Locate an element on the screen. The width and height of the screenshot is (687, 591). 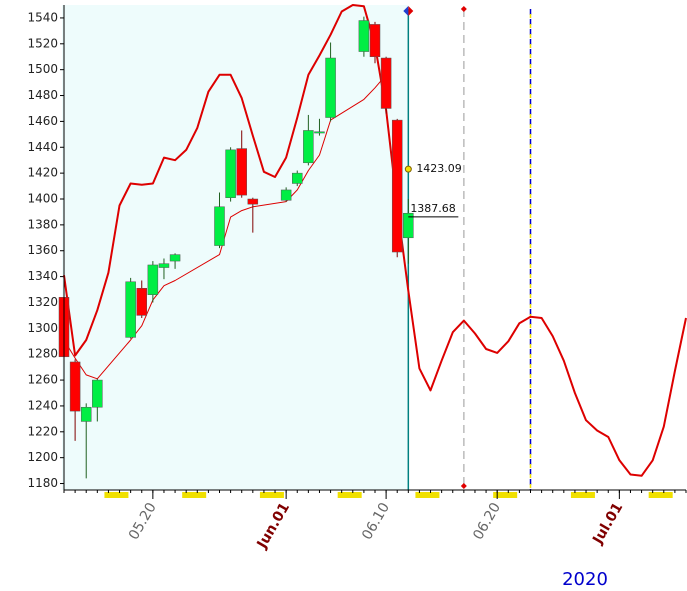
y-tick-label: 1220 is located at coordinates (42, 431).